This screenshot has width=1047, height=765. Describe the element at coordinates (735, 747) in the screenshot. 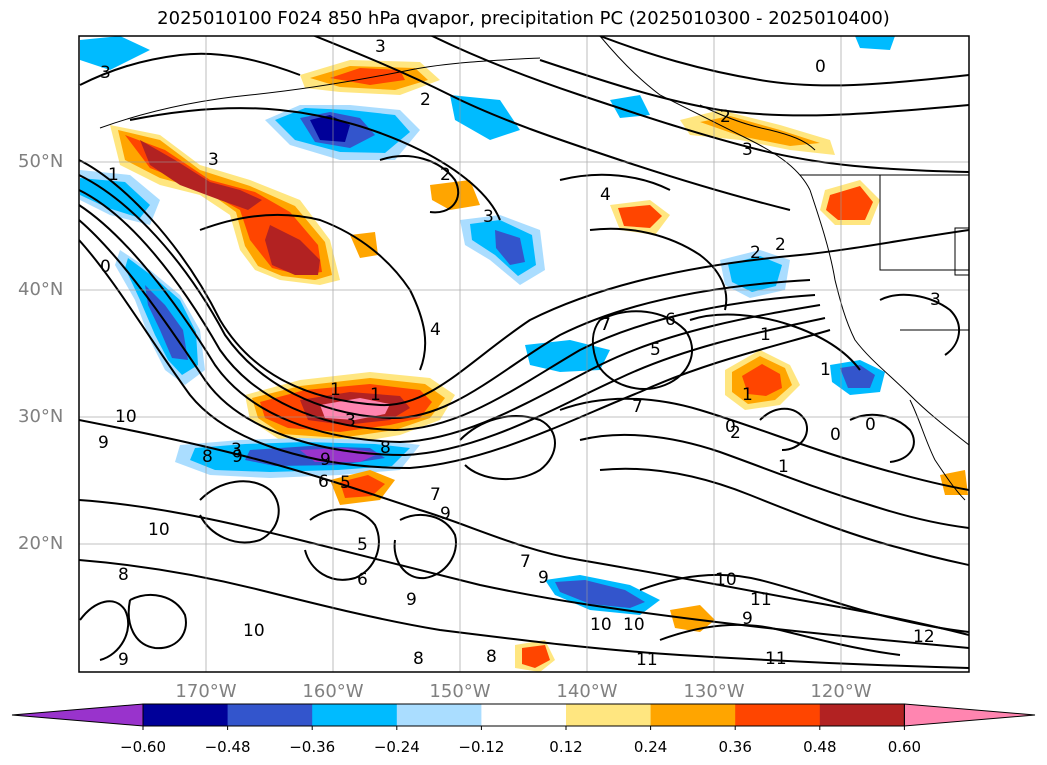

I see `colorbar-tick-label: 0.36` at that location.